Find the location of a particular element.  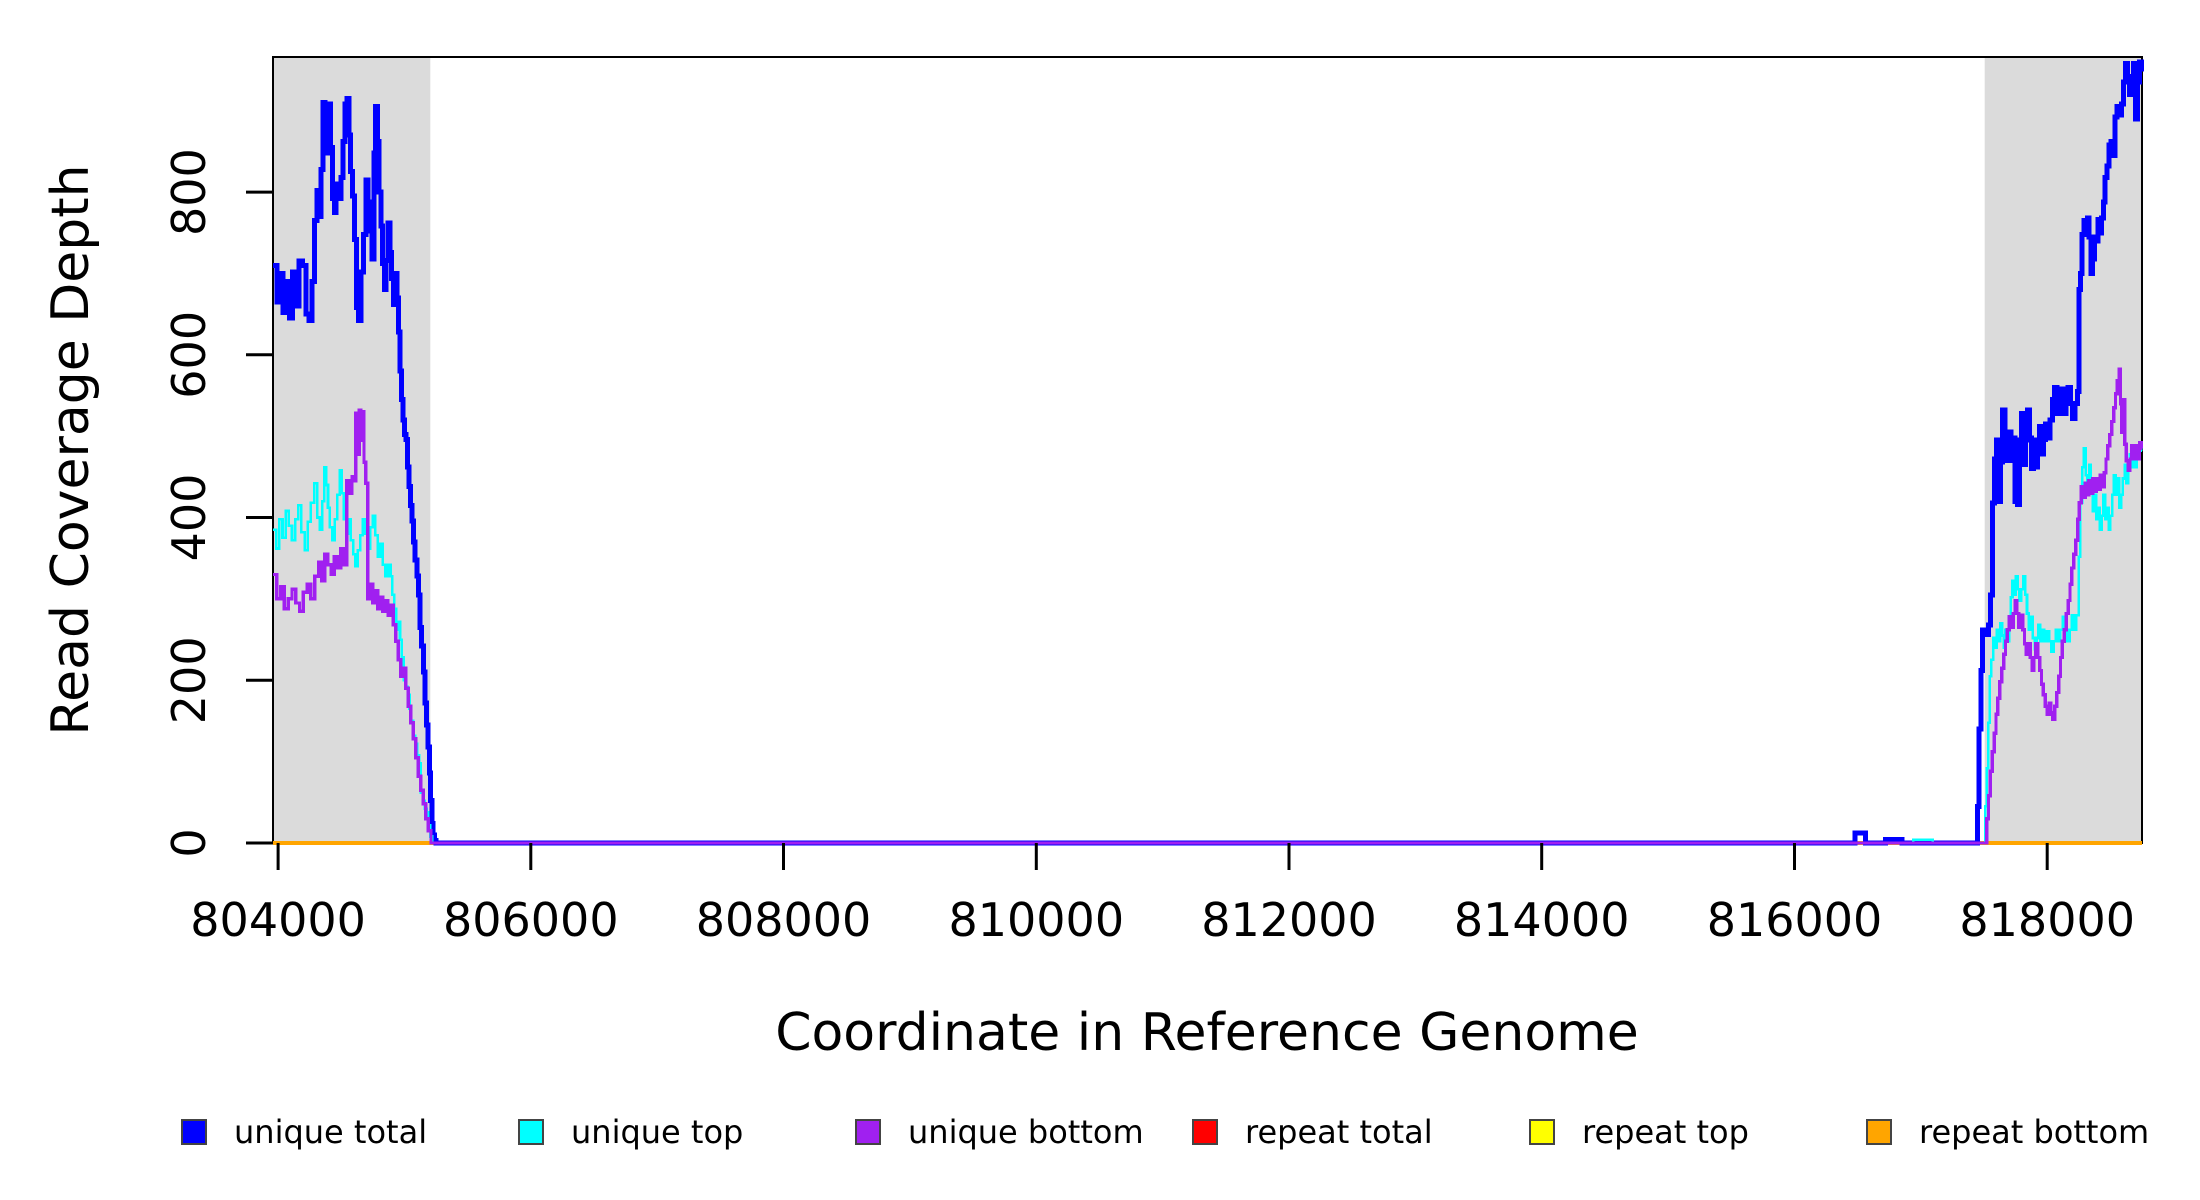

x-tick-label: 812000 is located at coordinates (1289, 920).